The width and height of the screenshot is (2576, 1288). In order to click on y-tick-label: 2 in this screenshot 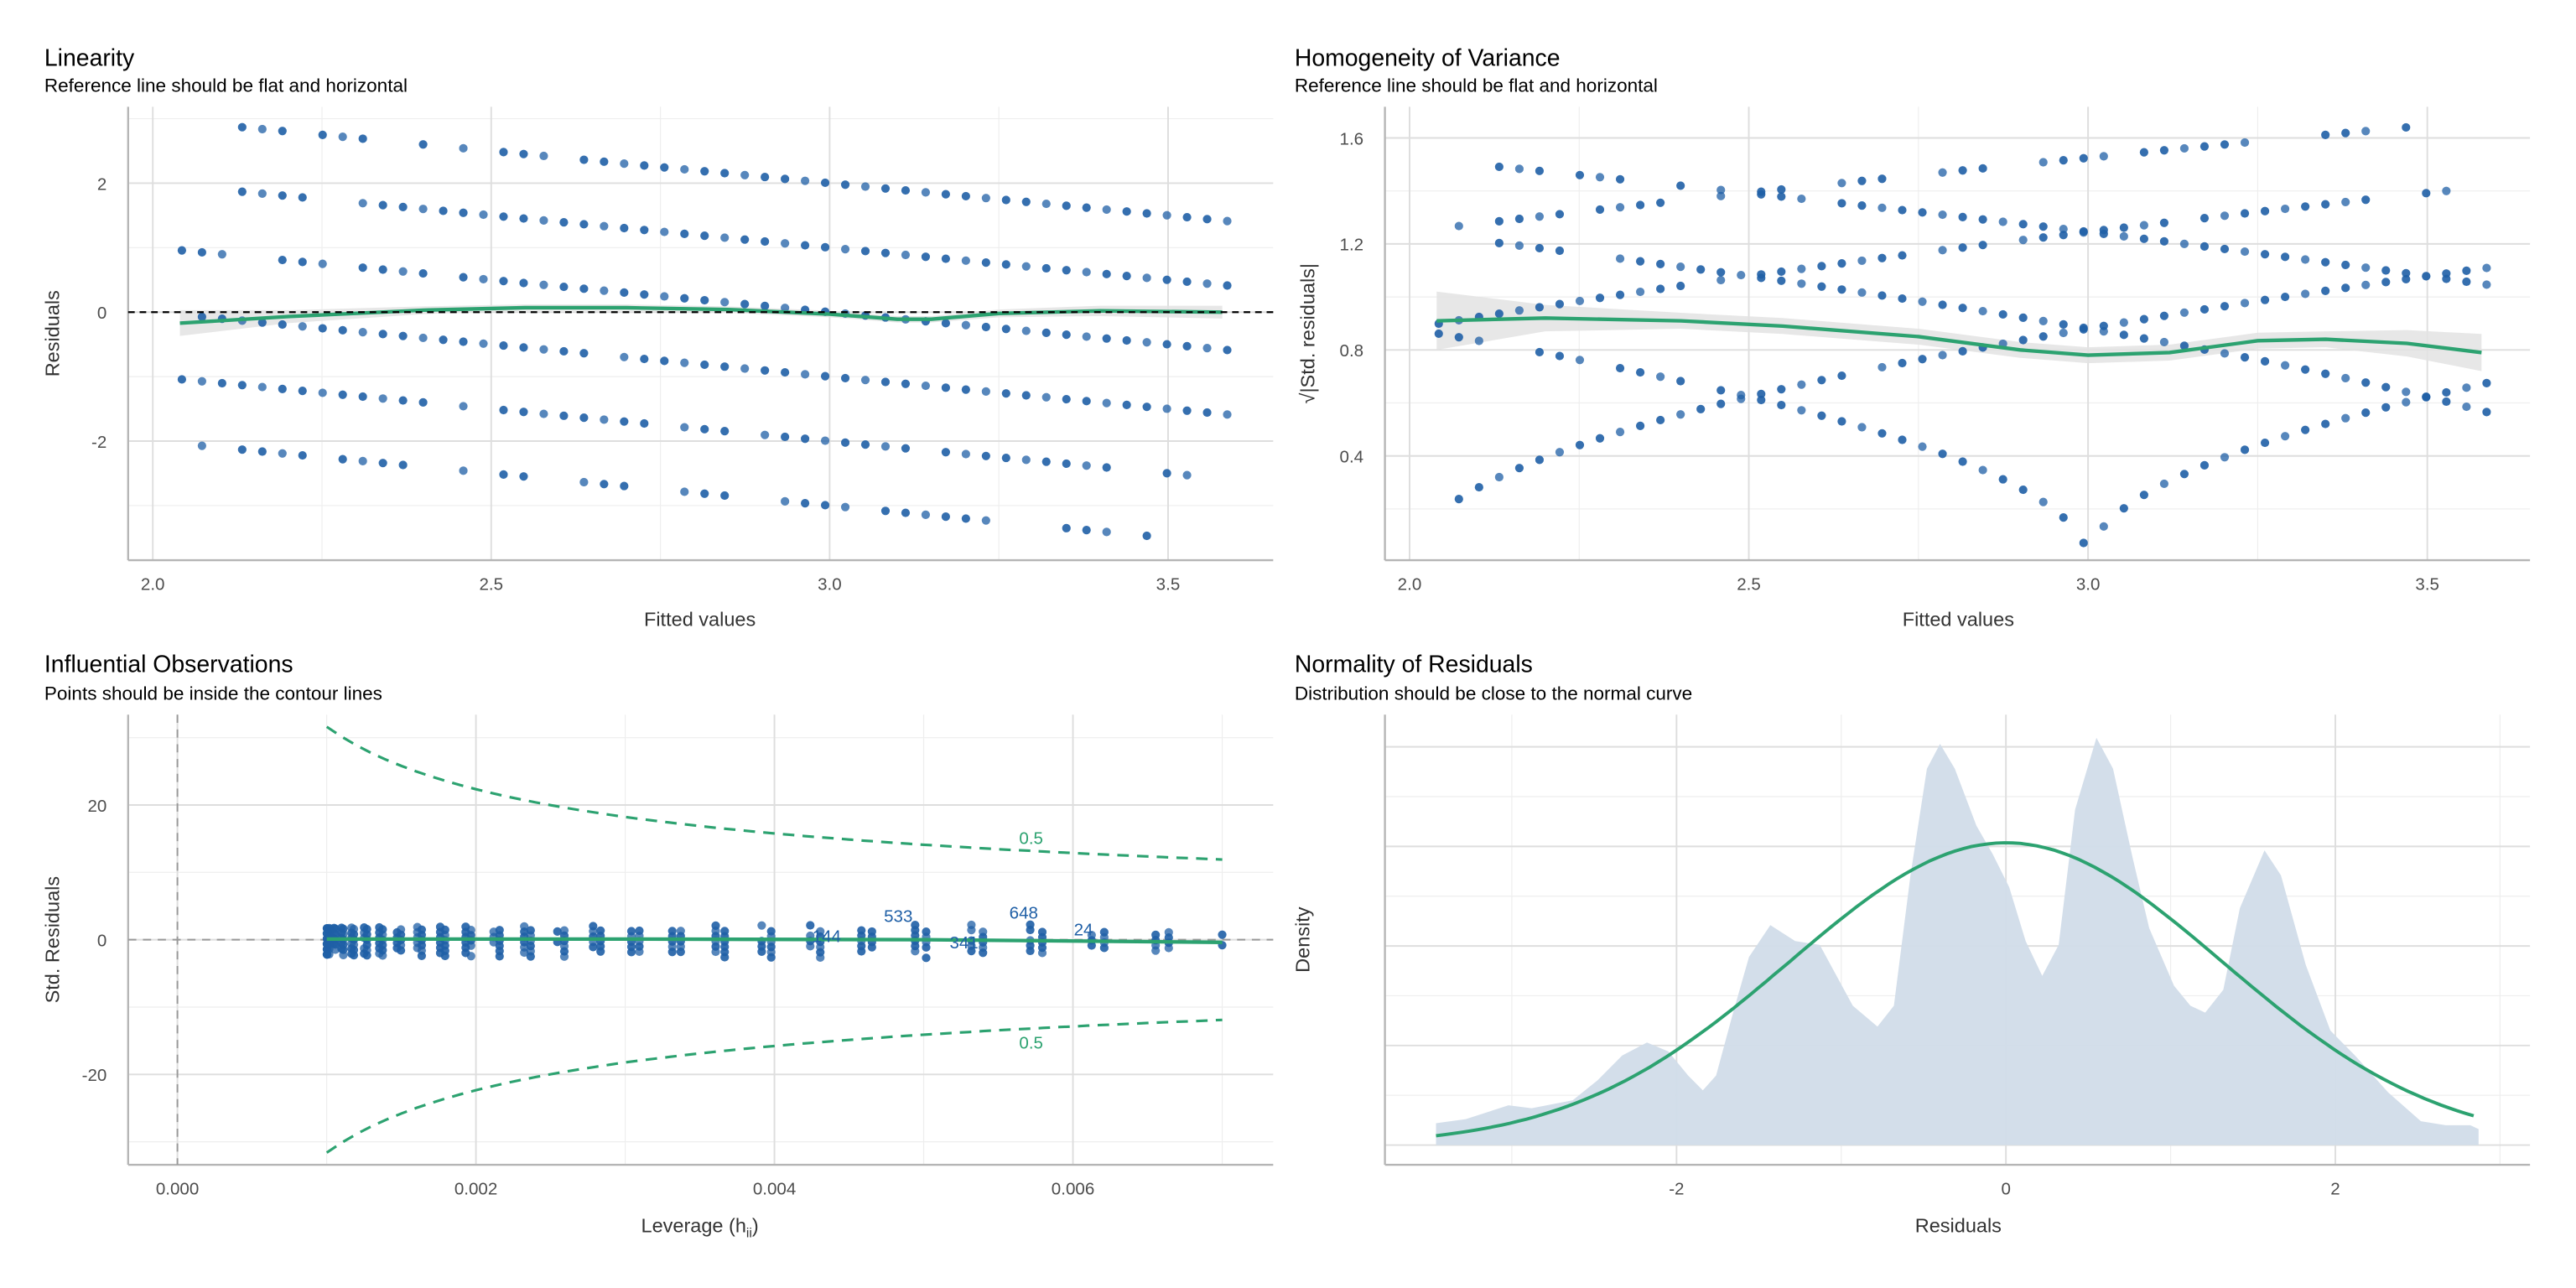, I will do `click(101, 184)`.